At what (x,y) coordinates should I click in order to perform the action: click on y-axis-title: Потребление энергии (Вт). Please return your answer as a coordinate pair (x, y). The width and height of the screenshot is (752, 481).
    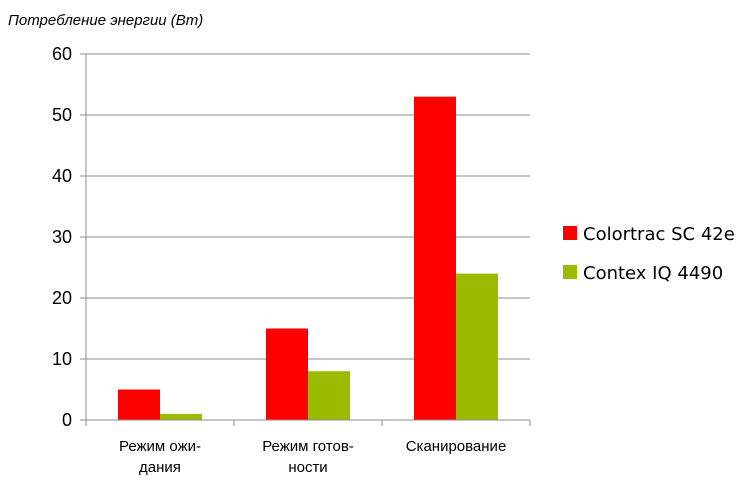
    Looking at the image, I should click on (105, 20).